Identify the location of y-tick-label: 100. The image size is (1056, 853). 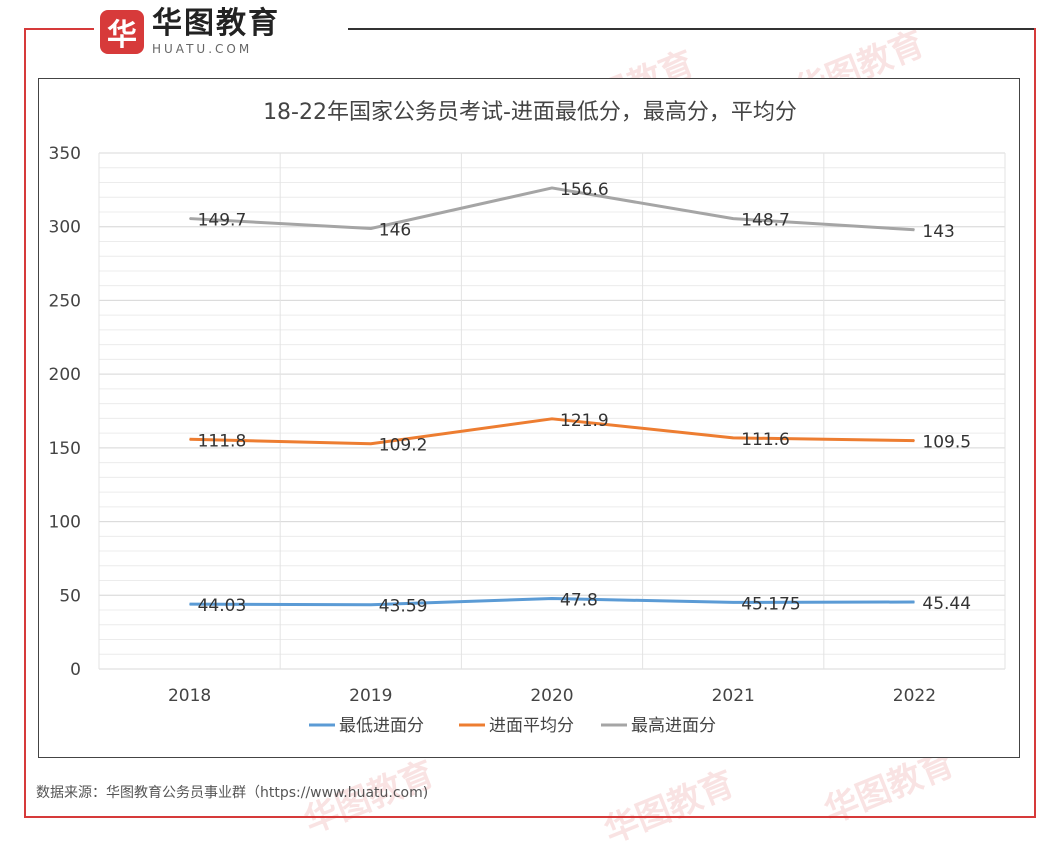
(65, 523).